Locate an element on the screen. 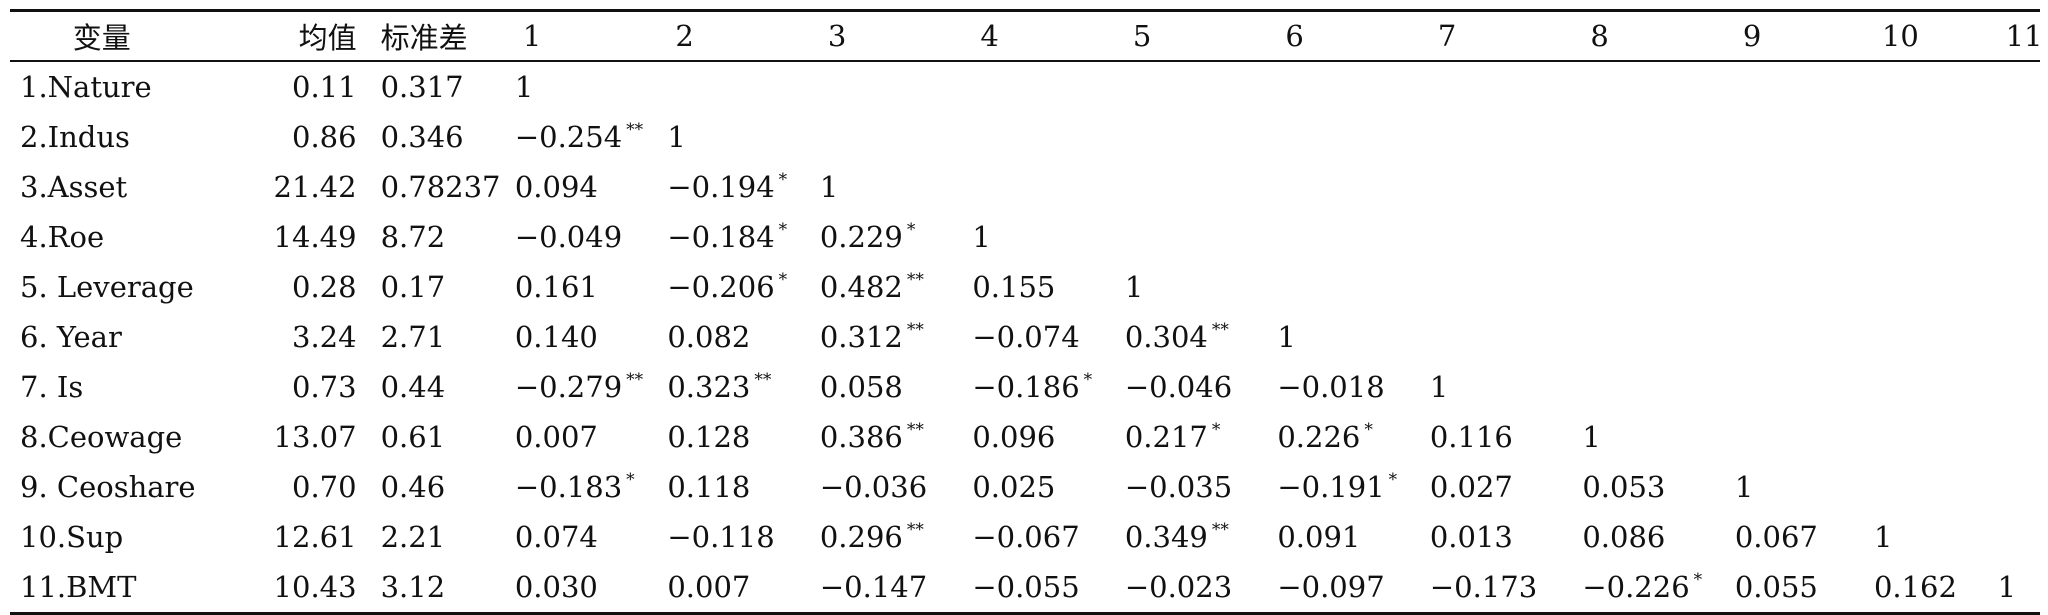 This screenshot has width=2048, height=615. mean-value: 14.49 is located at coordinates (315, 236).